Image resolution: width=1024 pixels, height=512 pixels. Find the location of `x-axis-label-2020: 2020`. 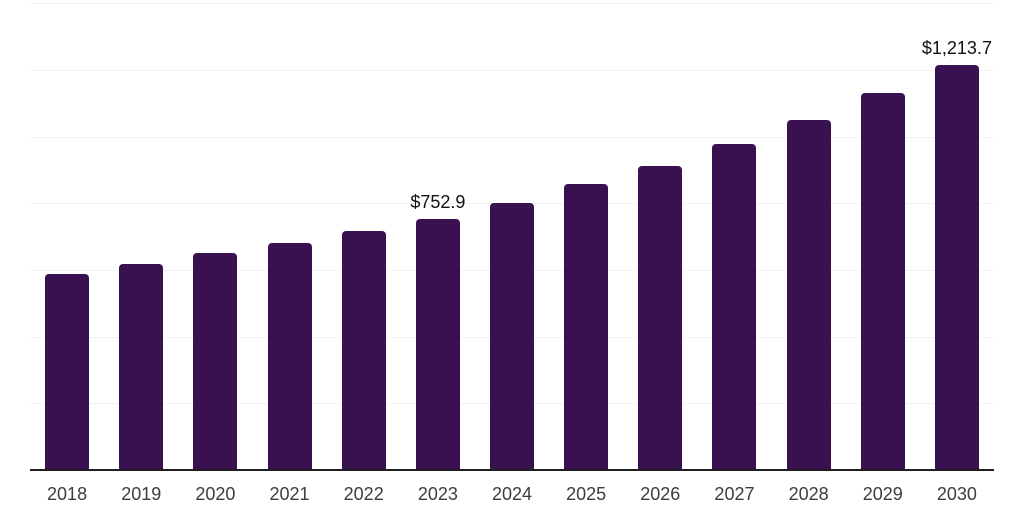

x-axis-label-2020: 2020 is located at coordinates (215, 494).